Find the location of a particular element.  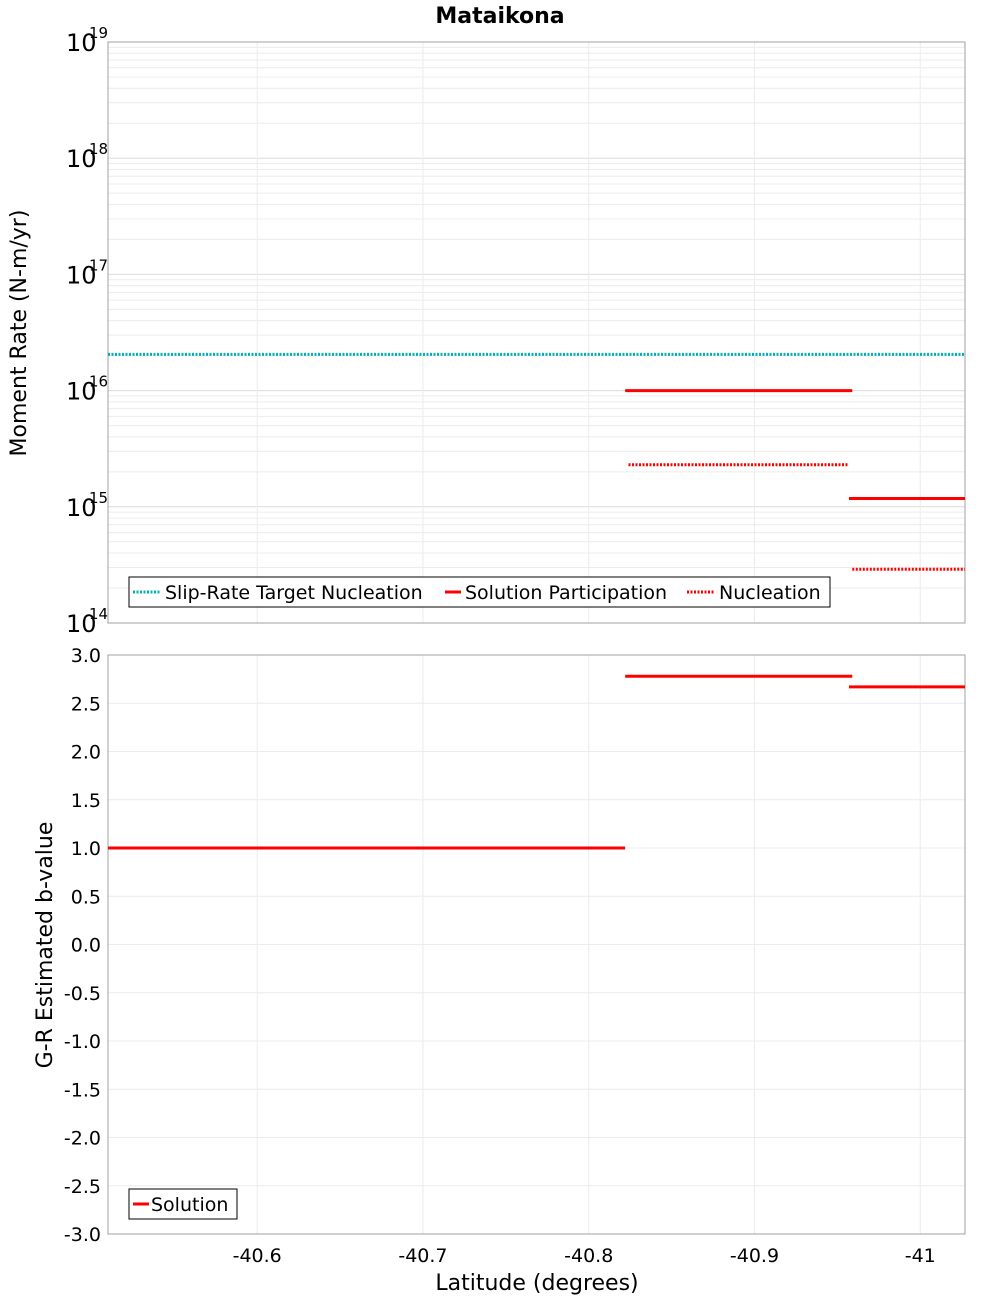

y-tick-label: 3.0 is located at coordinates (86, 656).